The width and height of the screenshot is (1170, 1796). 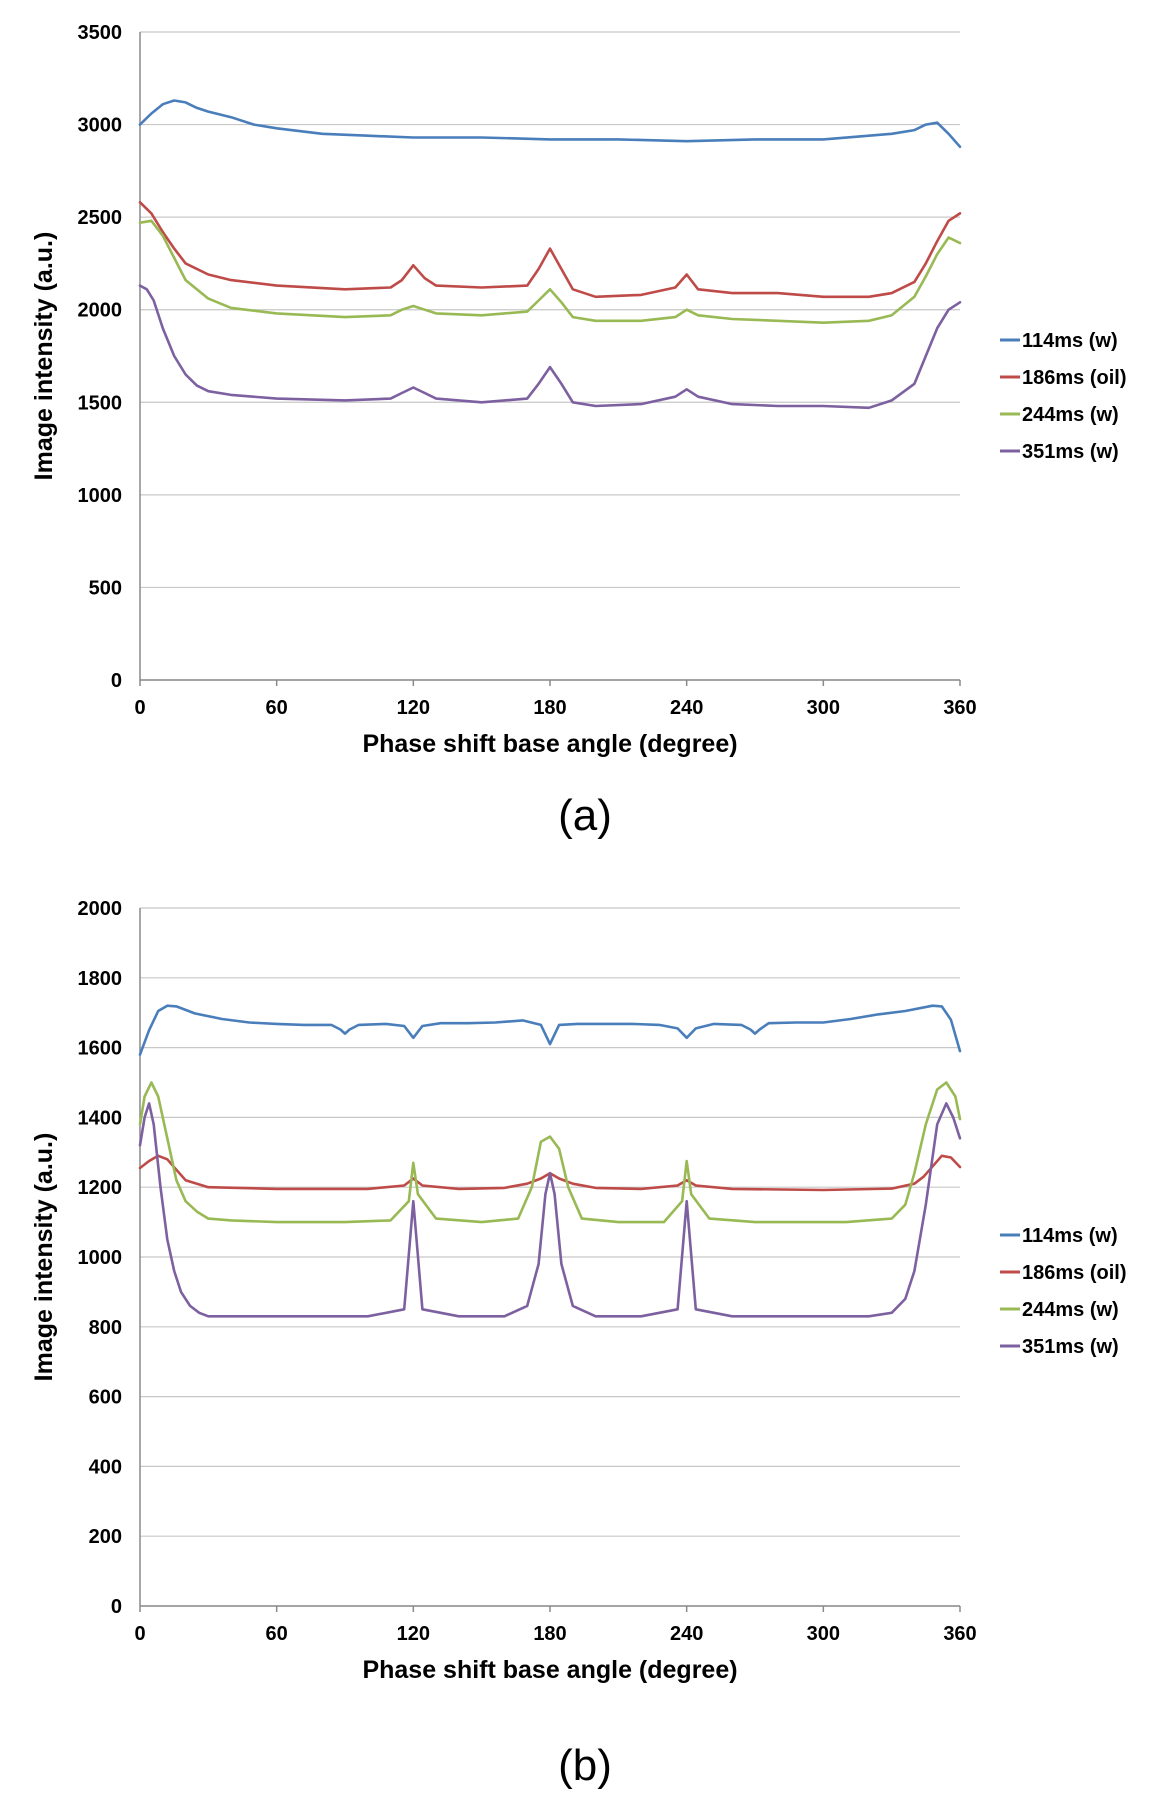 I want to click on chart-b-ytick-label: 0, so click(x=116, y=1607).